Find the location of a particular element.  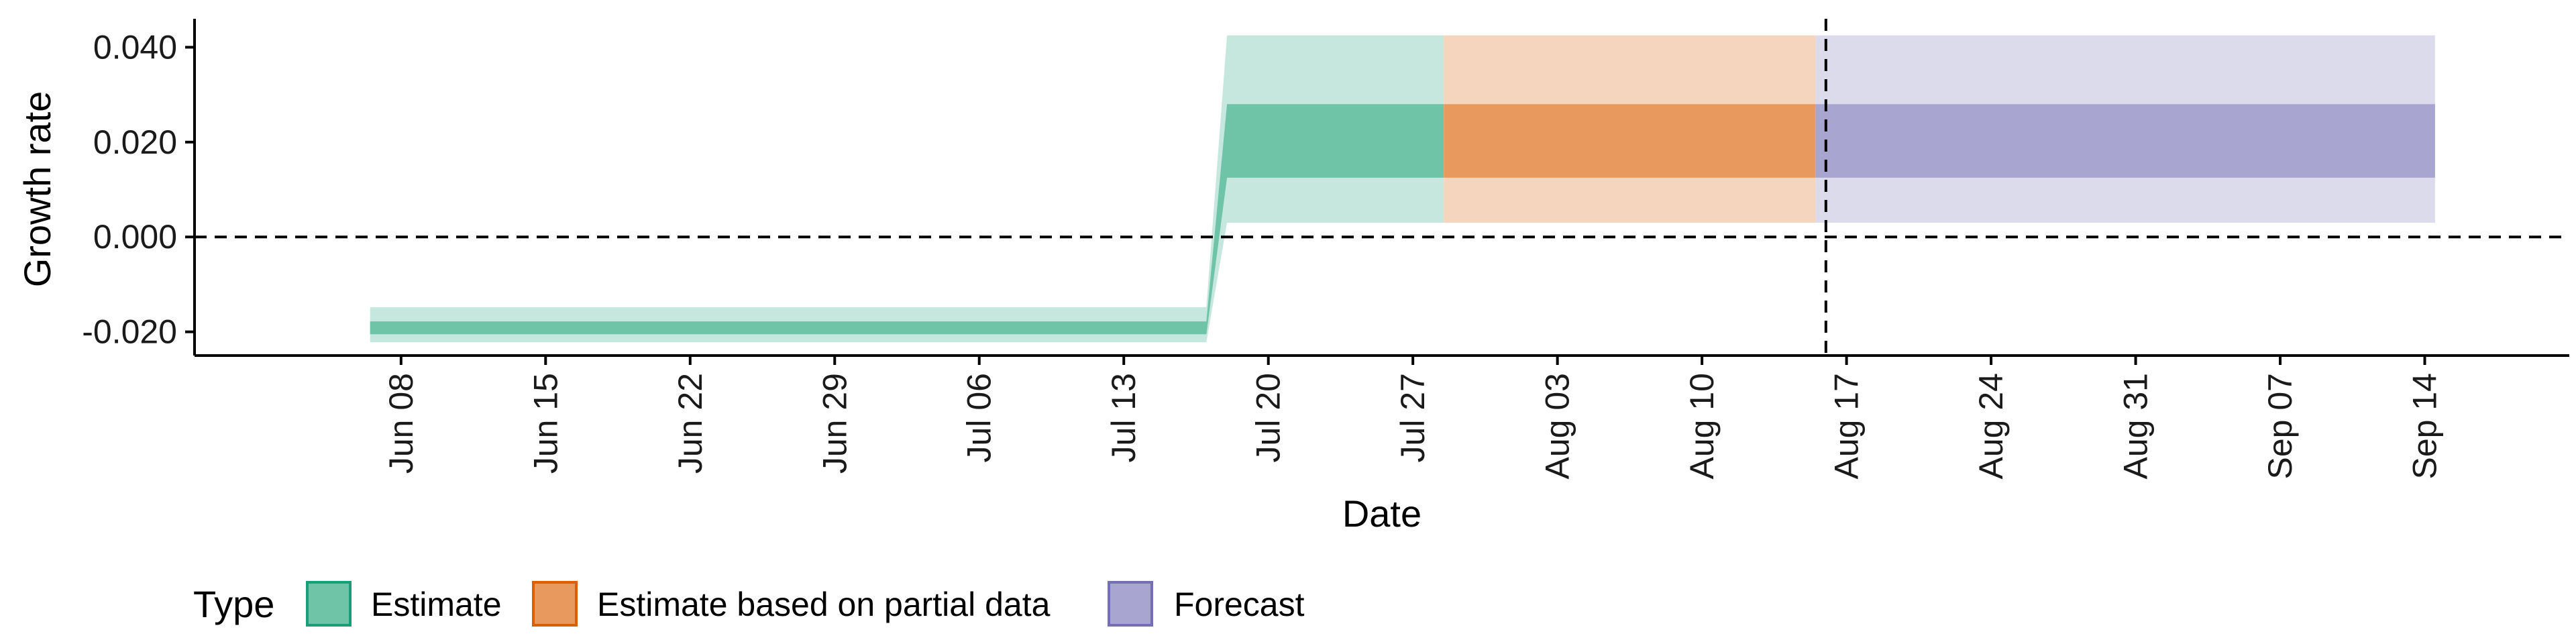

x-tick-label: Aug 10 is located at coordinates (1702, 426).